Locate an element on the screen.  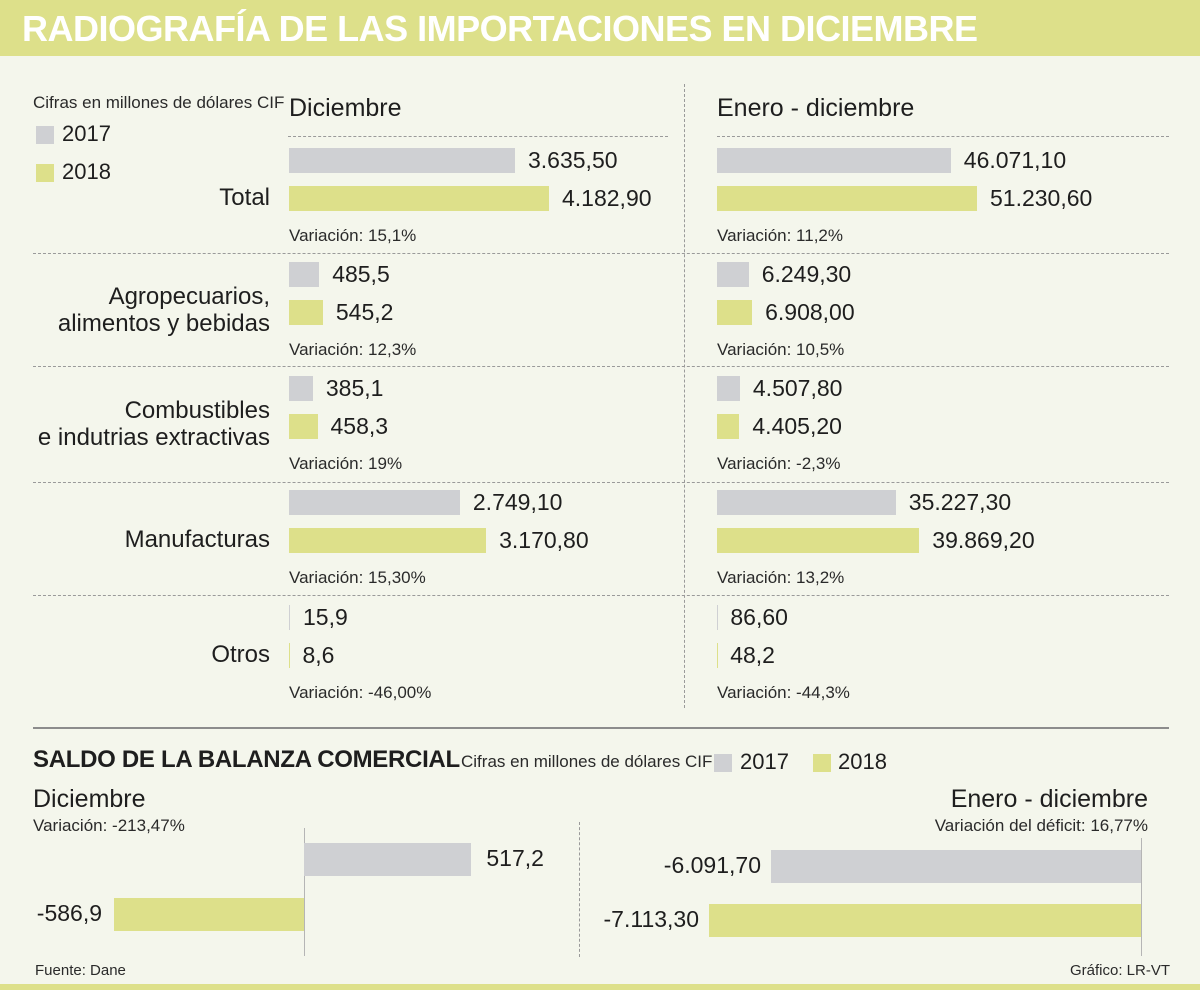
value-label: 8,6 is located at coordinates (318, 655).